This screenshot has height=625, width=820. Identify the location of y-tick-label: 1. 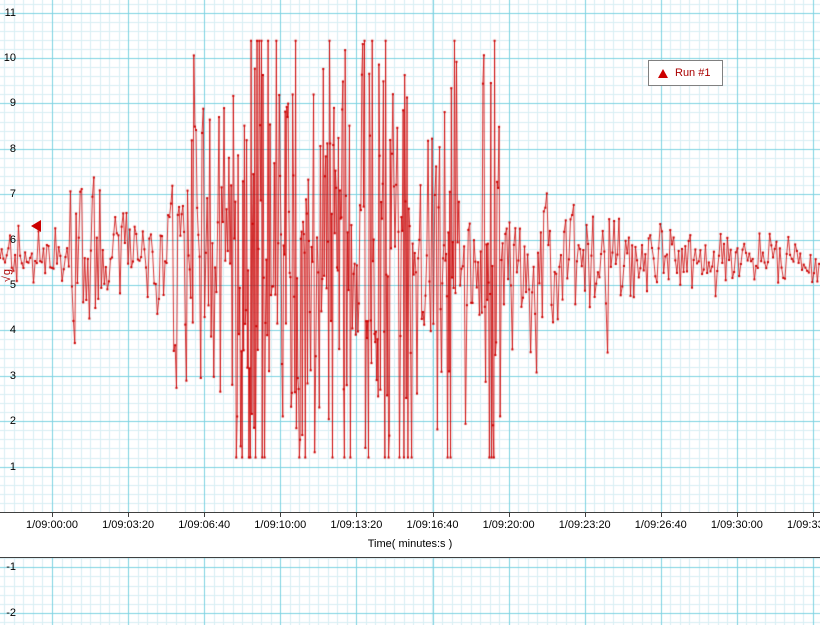
(12, 466).